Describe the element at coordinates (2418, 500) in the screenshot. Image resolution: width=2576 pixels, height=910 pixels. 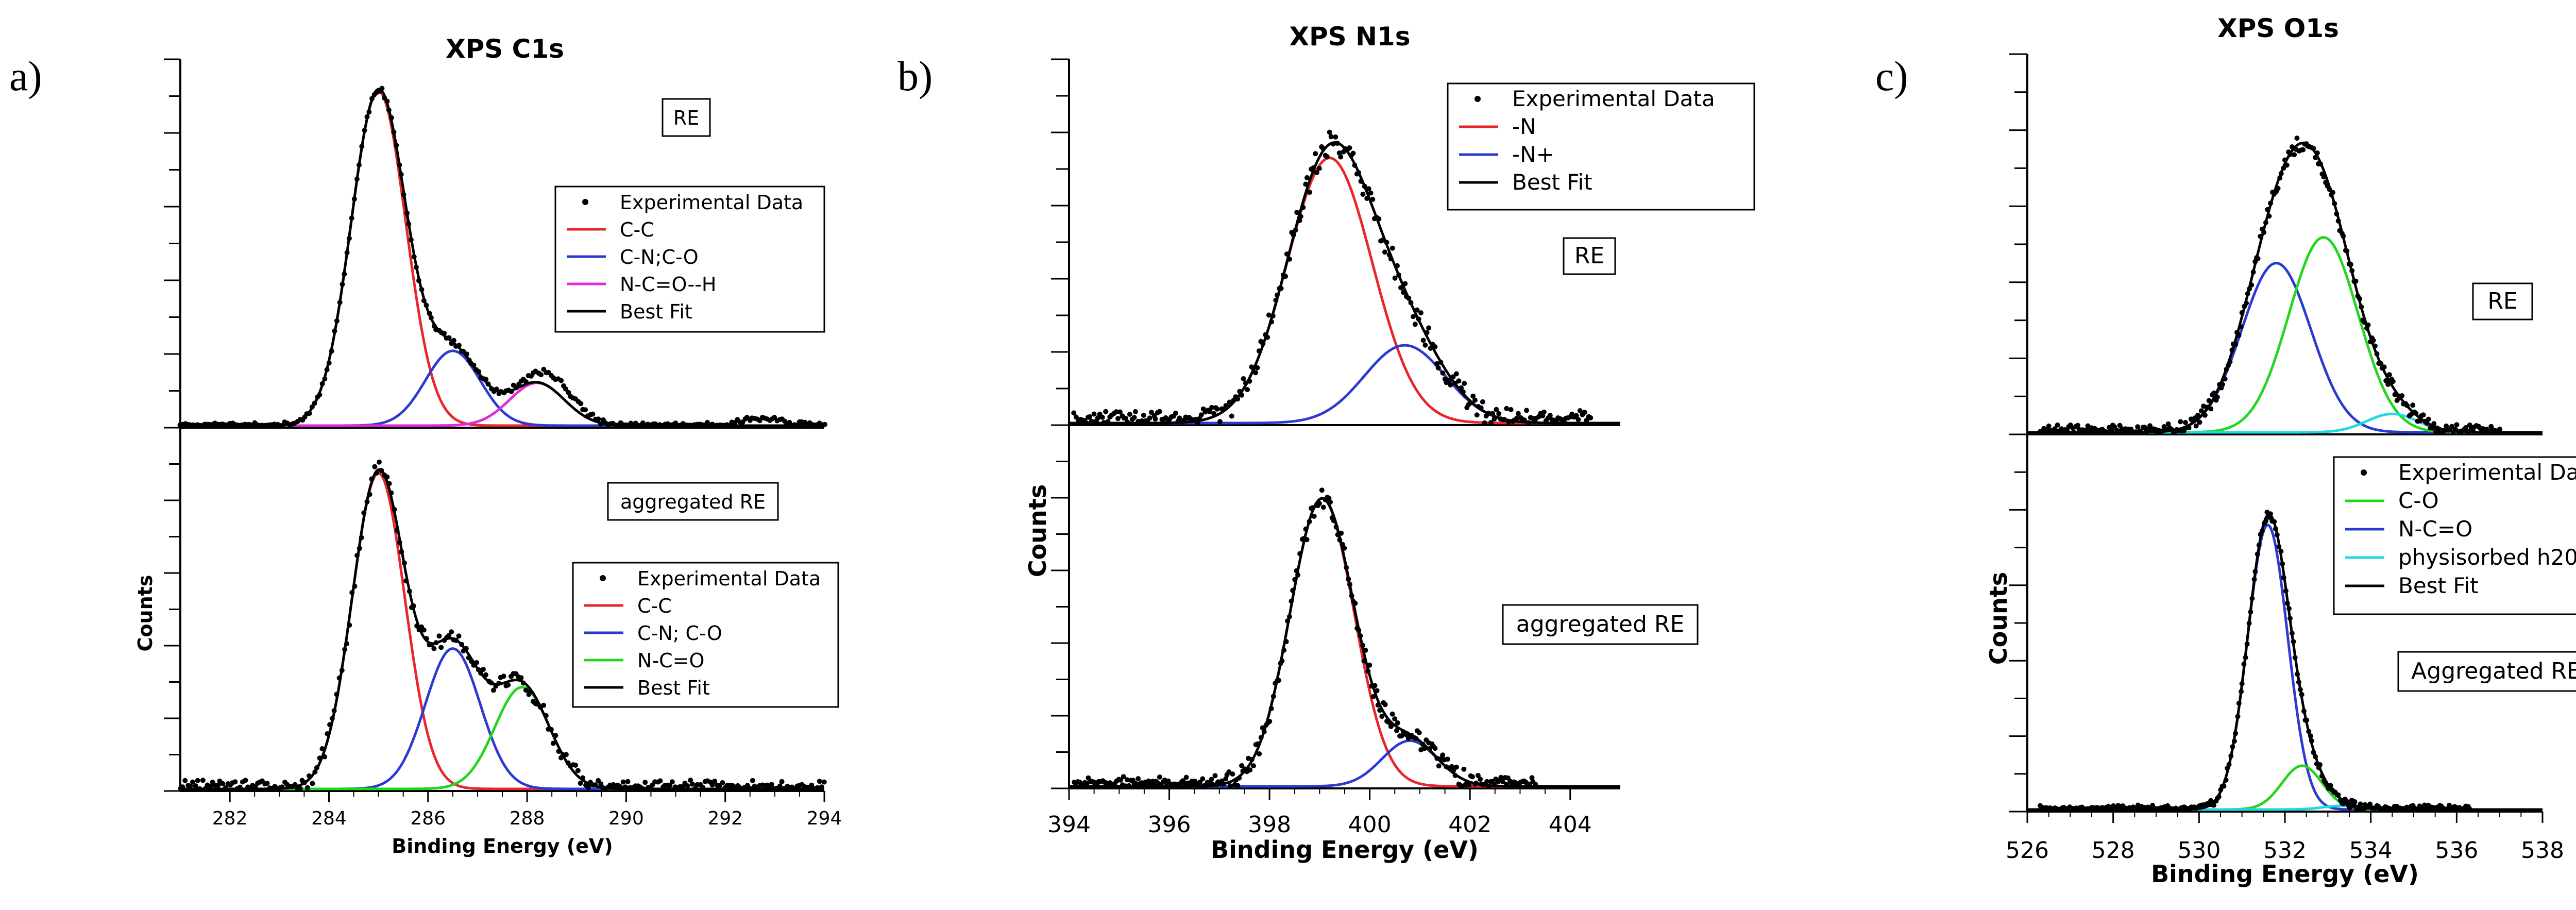
I see `legend-label: C-O` at that location.